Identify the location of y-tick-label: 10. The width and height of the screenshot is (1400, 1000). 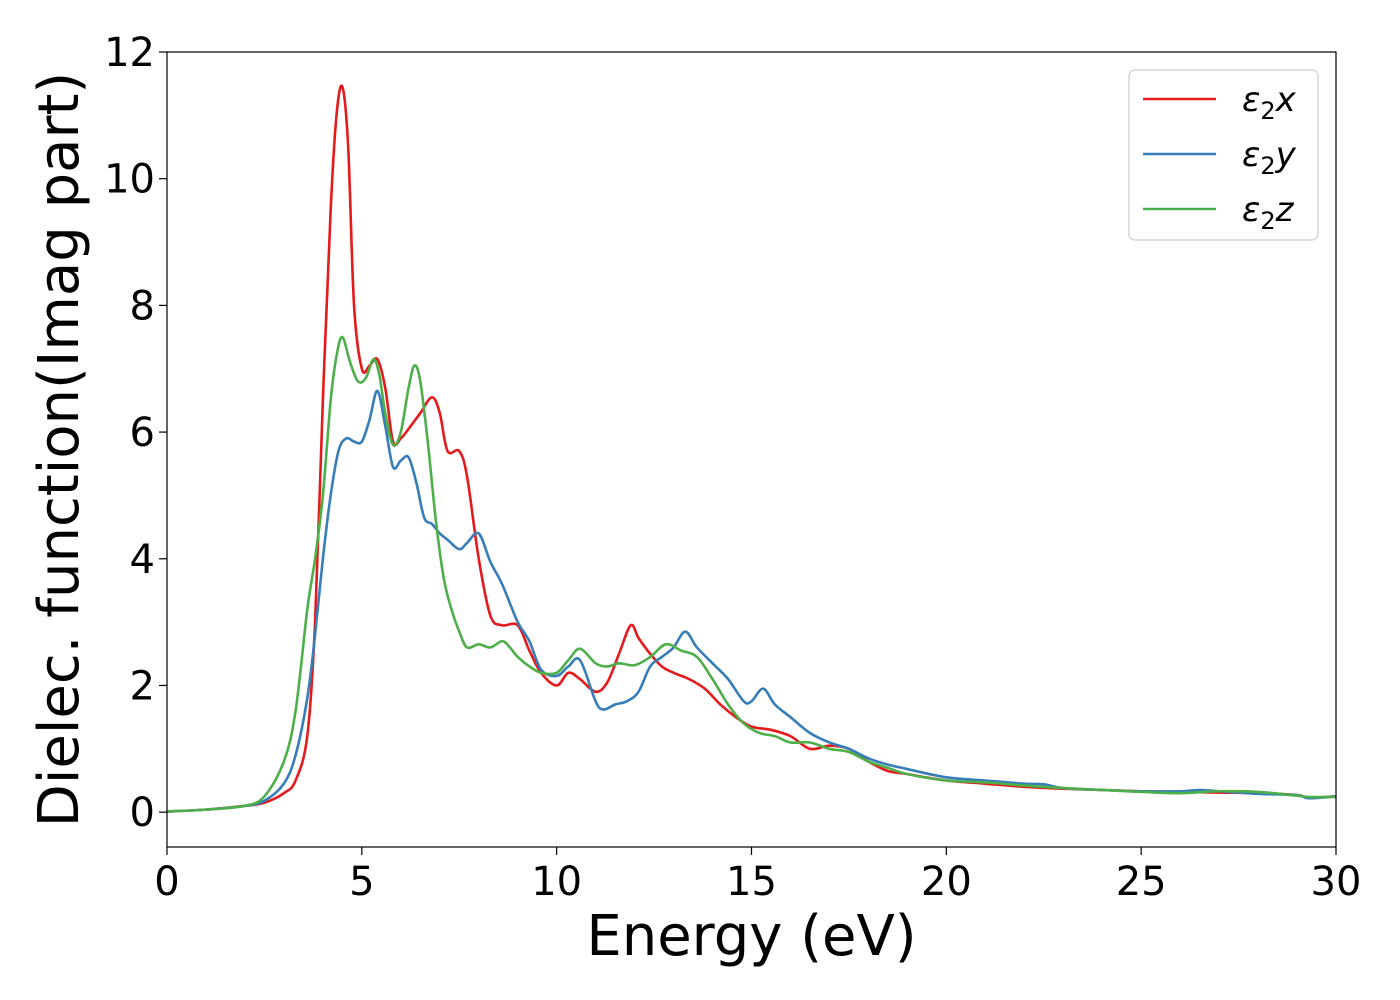
(129, 180).